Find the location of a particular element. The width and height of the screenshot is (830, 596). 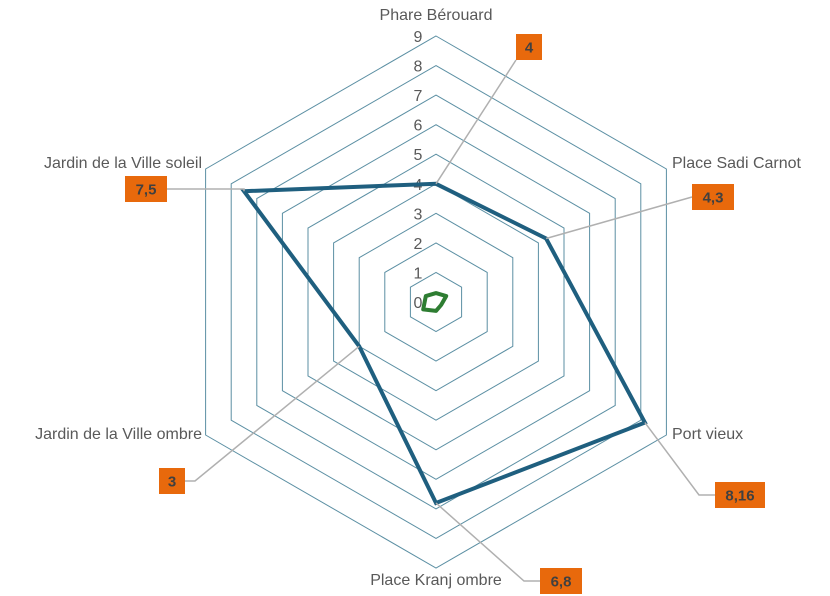

category-label-4: Jardin de la Ville ombre is located at coordinates (118, 434).